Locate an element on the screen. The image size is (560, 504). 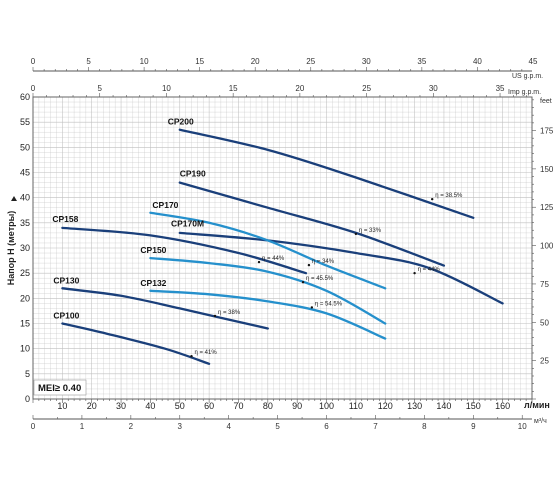
m3h-tick-label: 2 is located at coordinates (131, 426).